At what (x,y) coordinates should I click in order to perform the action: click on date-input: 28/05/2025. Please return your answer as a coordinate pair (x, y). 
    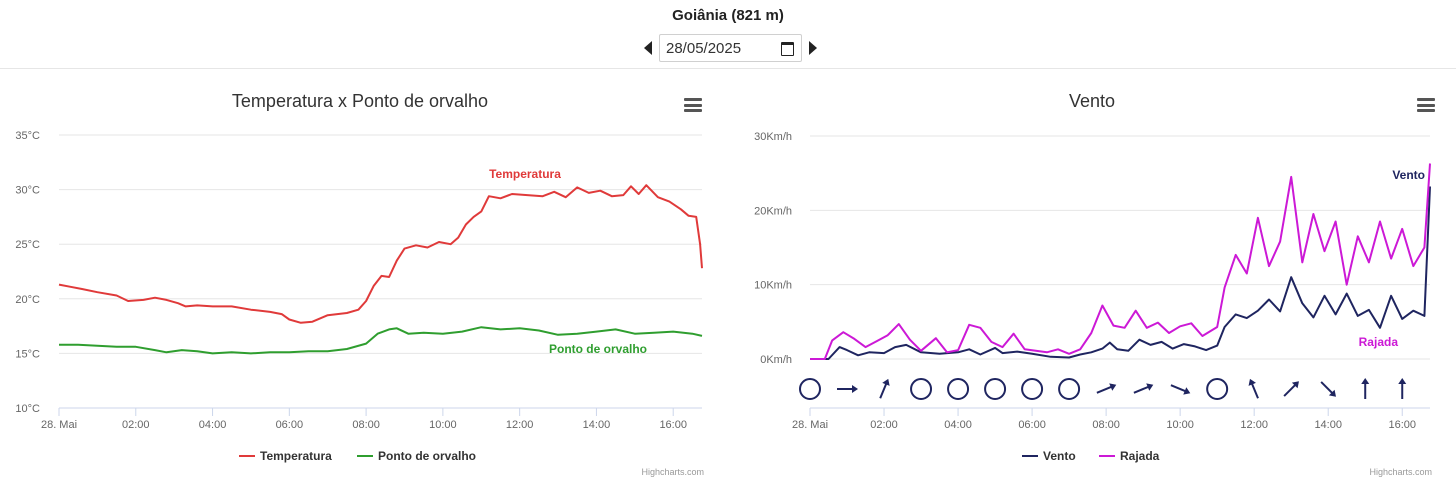
    Looking at the image, I should click on (730, 48).